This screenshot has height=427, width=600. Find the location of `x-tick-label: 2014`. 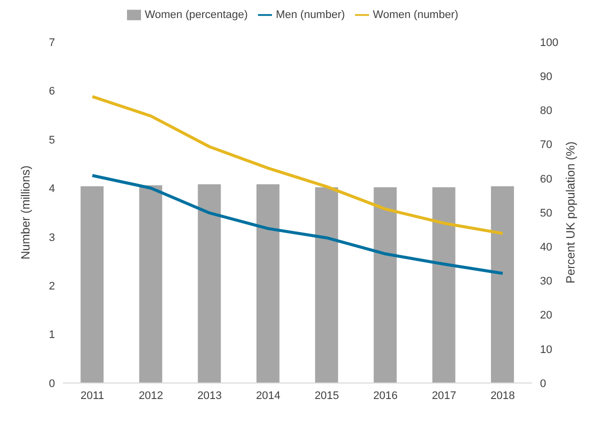

x-tick-label: 2014 is located at coordinates (268, 396).